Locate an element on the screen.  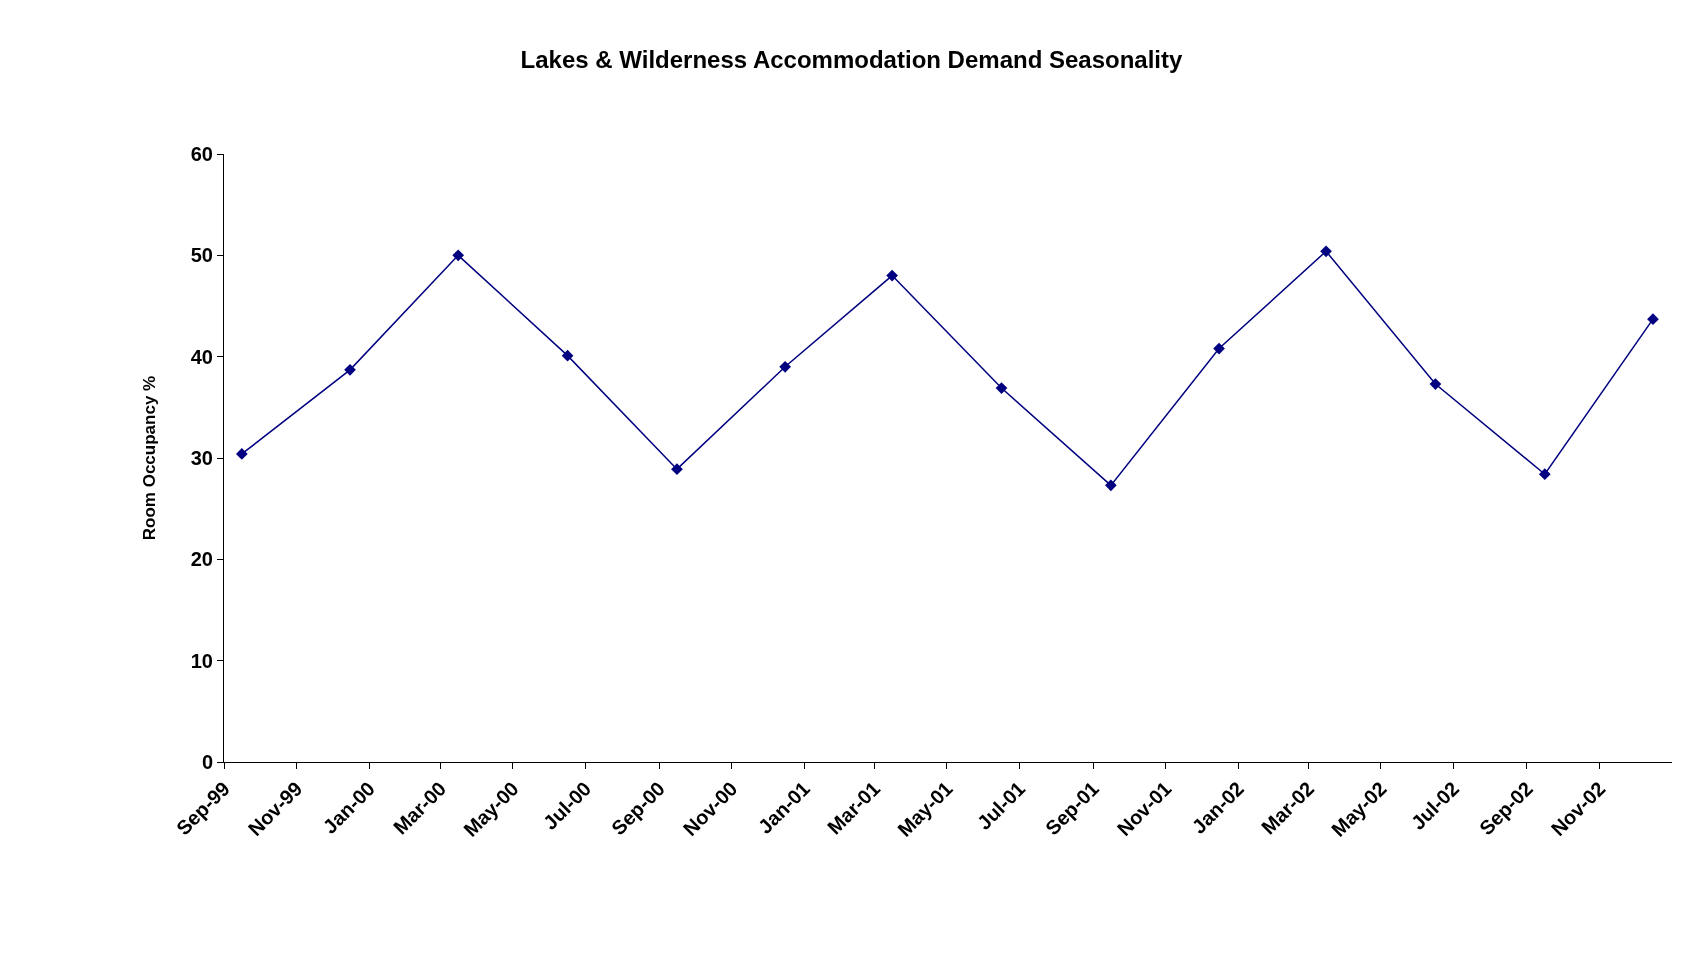
y-tick-label: 30 is located at coordinates (201, 458).